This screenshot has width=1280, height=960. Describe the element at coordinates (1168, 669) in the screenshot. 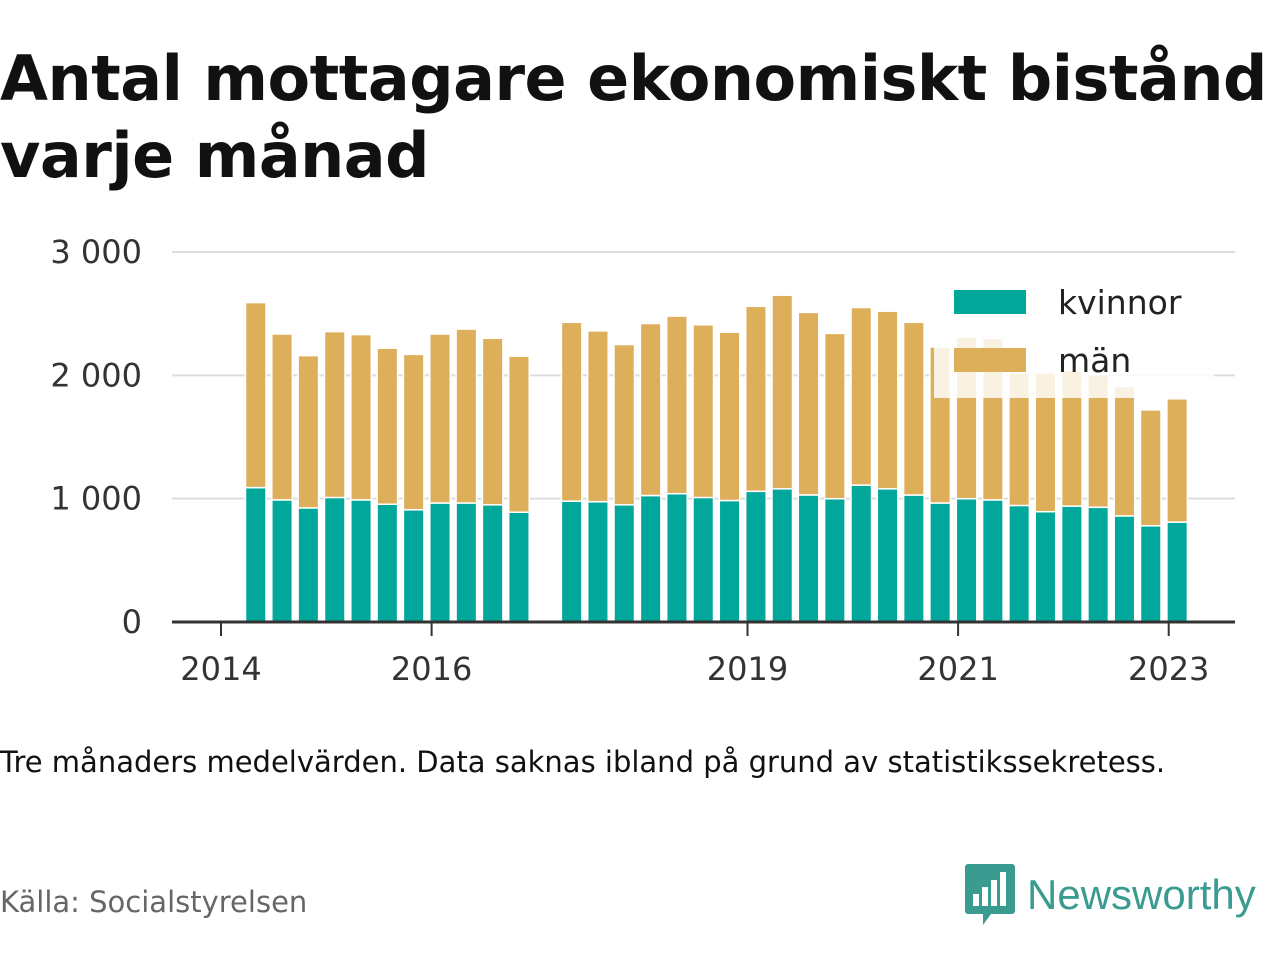

I see `x-tick-label: 2023` at that location.